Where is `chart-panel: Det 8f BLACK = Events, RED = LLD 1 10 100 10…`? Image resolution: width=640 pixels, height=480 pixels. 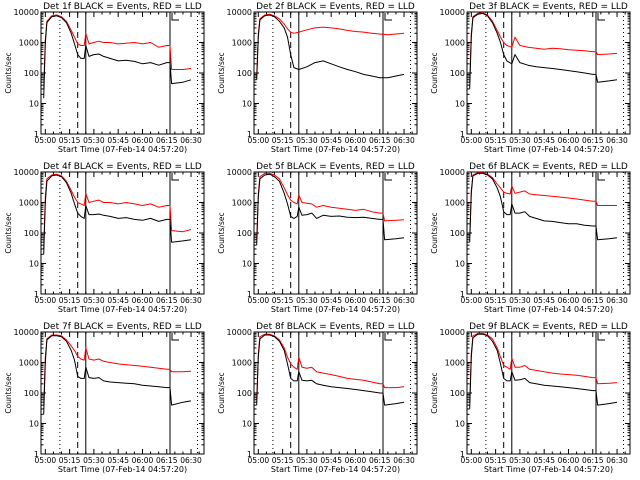 chart-panel: Det 8f BLACK = Events, RED = LLD 1 10 100 10… is located at coordinates (317, 398).